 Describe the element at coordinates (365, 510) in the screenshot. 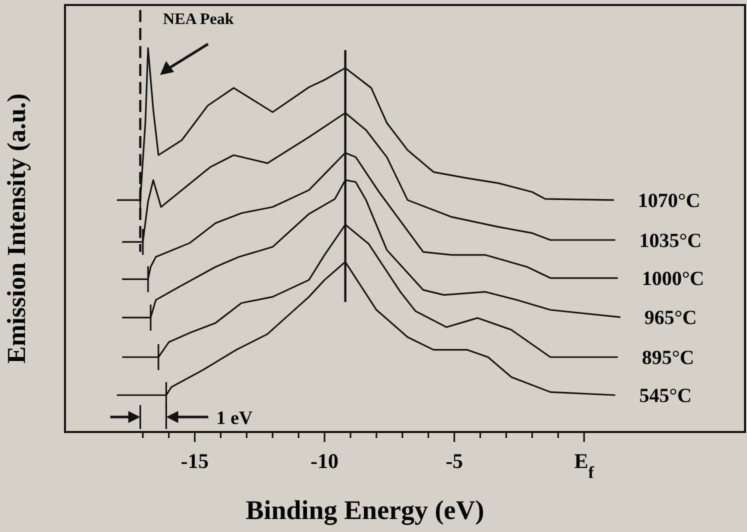

I see `x-axis-title: Binding Energy (eV)` at that location.